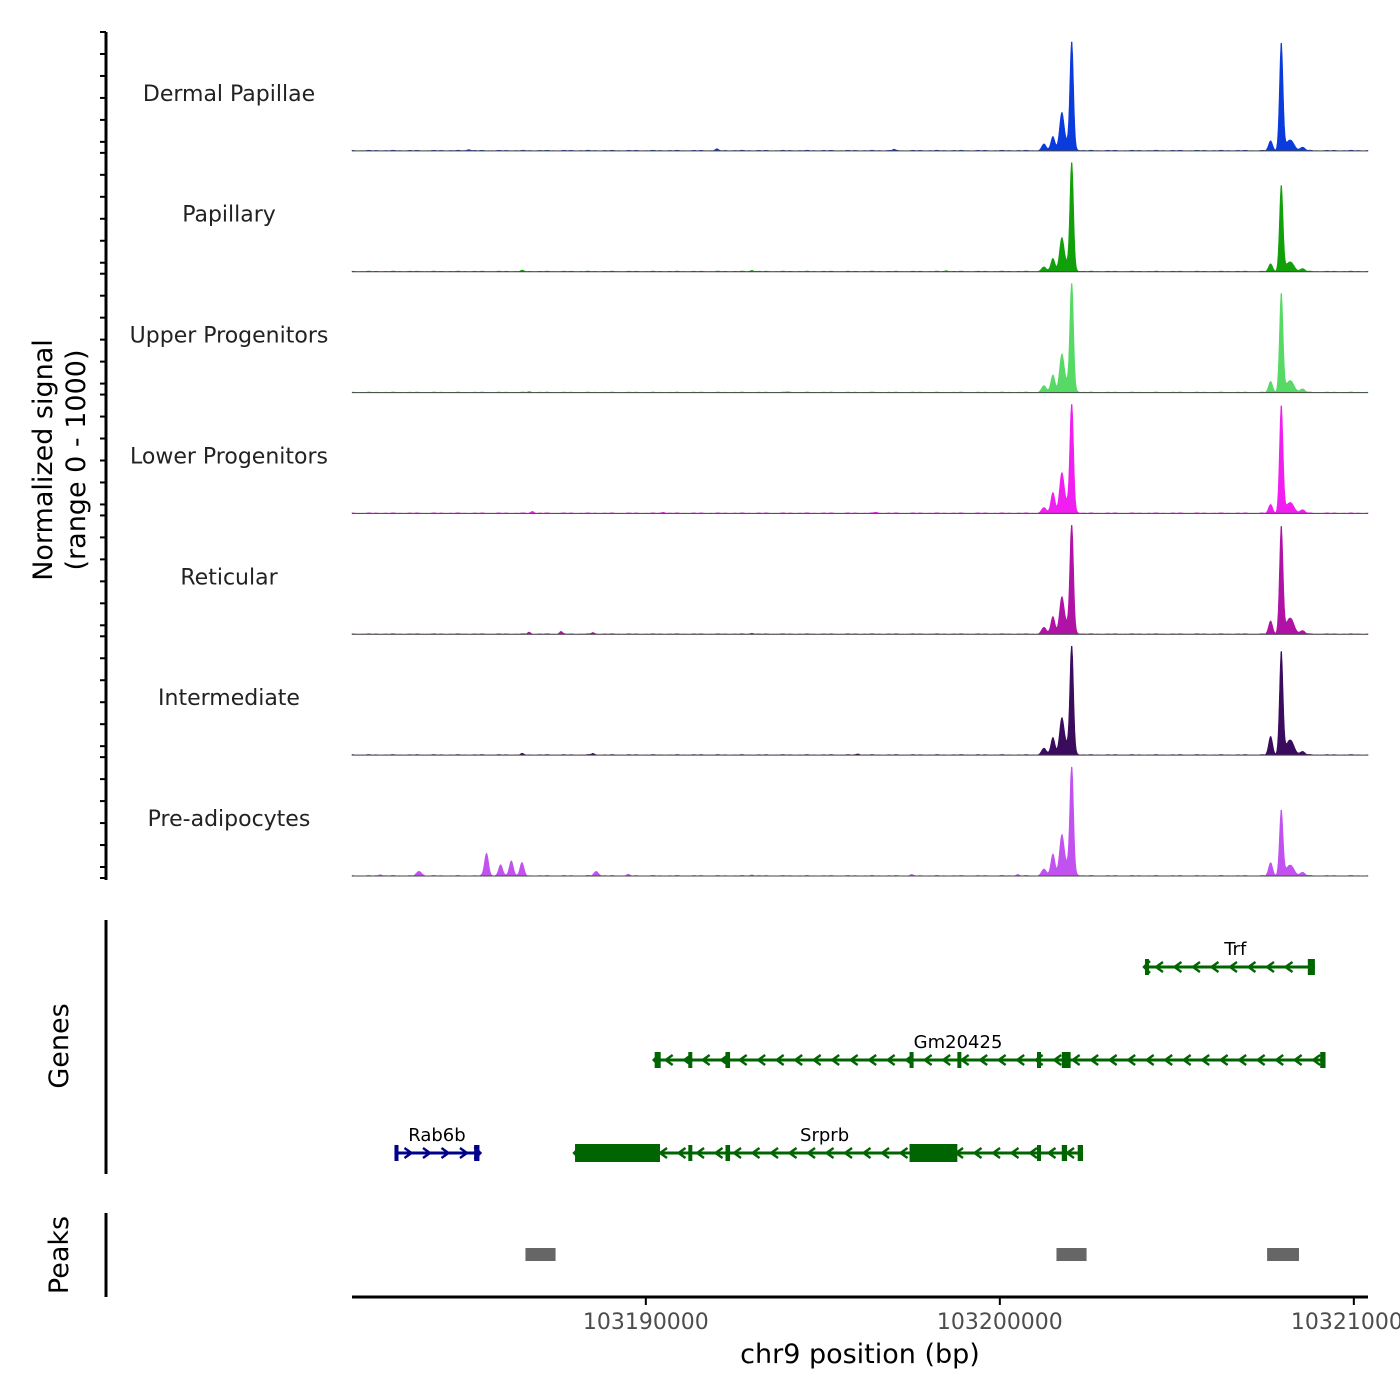 This screenshot has width=1400, height=1400. What do you see at coordinates (229, 94) in the screenshot?
I see `track-label: Dermal Papillae` at bounding box center [229, 94].